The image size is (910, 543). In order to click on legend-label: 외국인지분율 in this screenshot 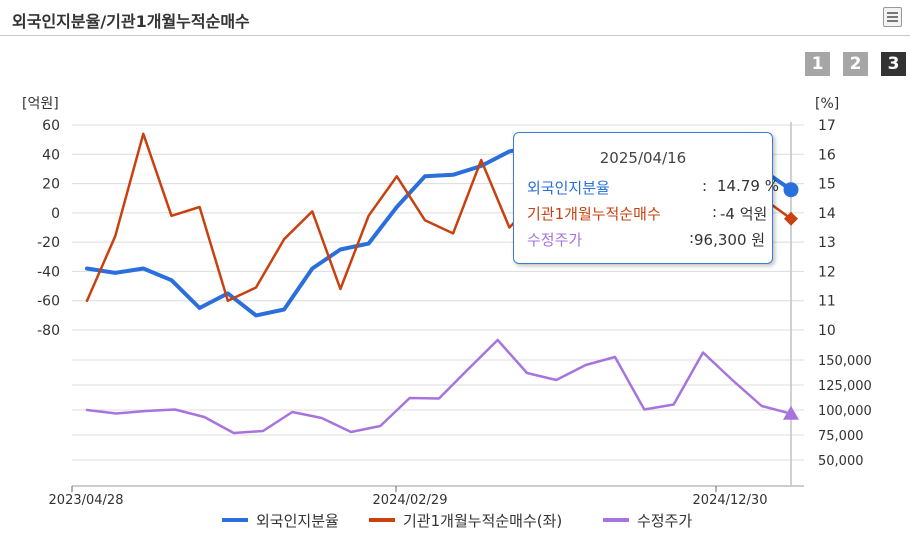, I will do `click(297, 521)`.